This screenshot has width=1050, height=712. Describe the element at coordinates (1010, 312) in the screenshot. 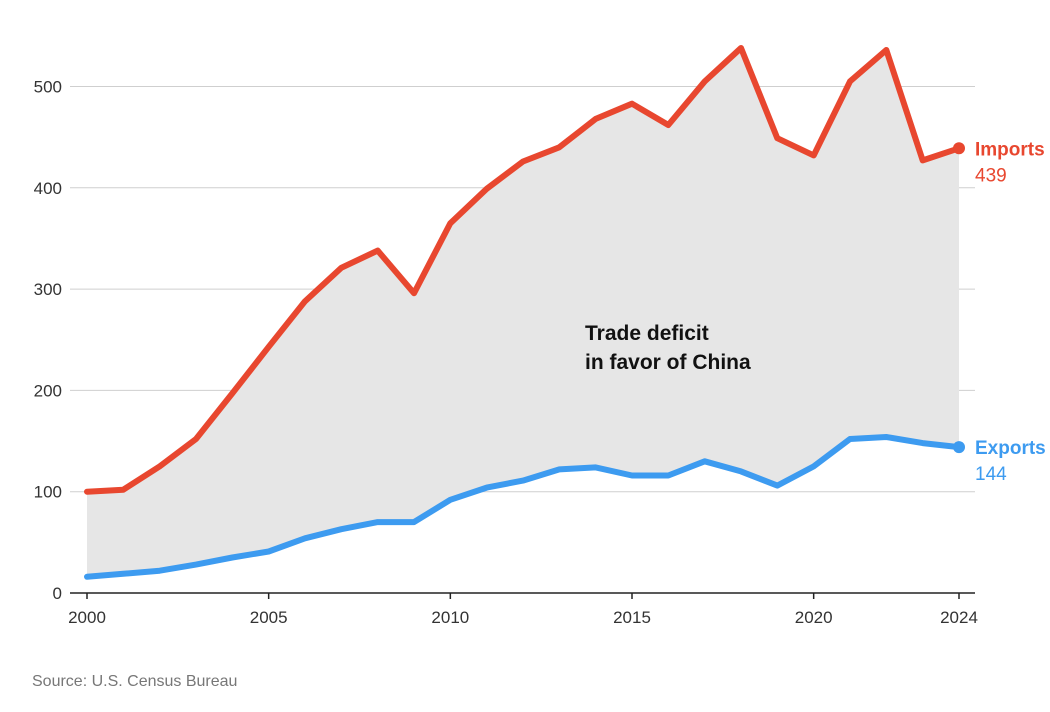

I see `end-labels: Imports 439 Exports 144` at that location.